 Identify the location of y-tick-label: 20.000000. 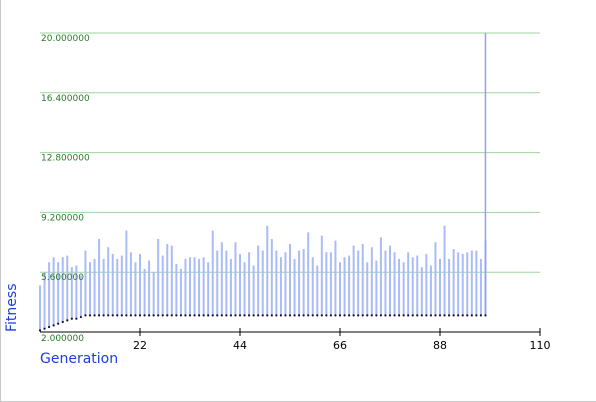
(65, 39).